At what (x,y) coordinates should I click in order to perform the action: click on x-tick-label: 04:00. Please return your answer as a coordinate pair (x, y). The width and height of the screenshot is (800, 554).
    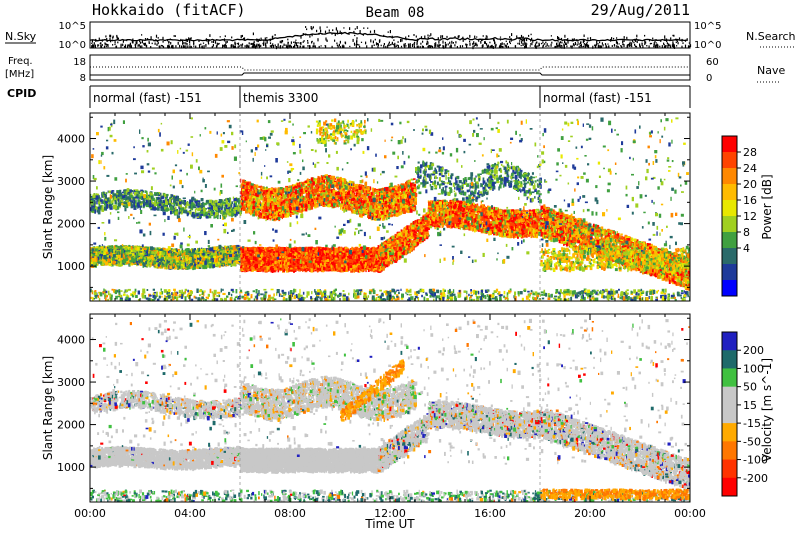
    Looking at the image, I should click on (190, 513).